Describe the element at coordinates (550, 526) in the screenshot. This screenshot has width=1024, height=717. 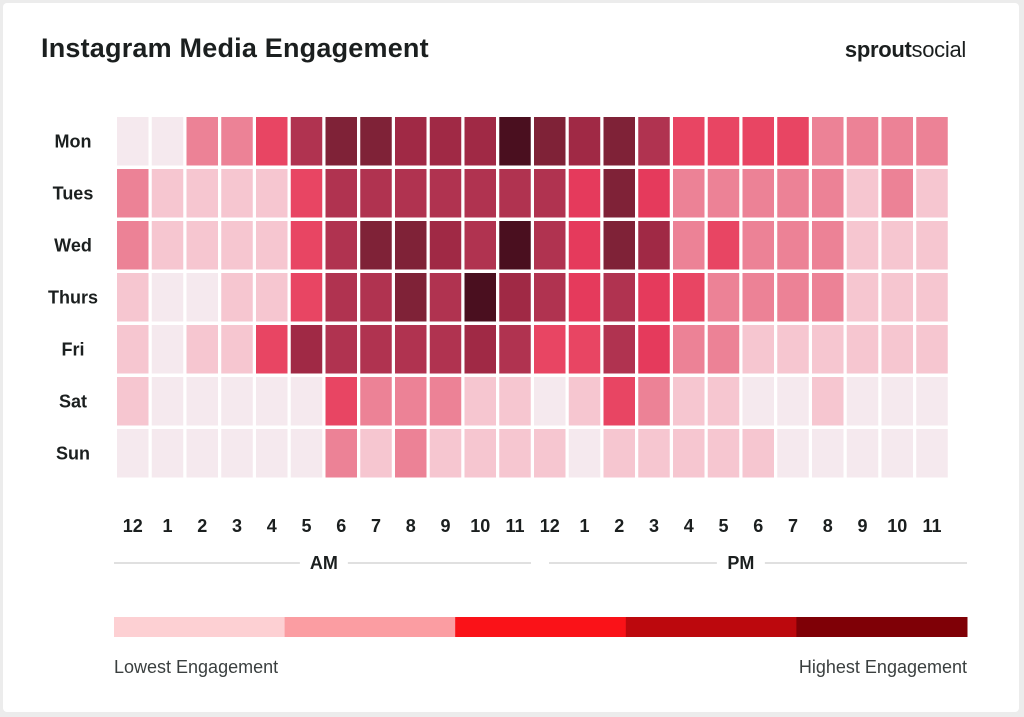
I see `column-label: 12` at that location.